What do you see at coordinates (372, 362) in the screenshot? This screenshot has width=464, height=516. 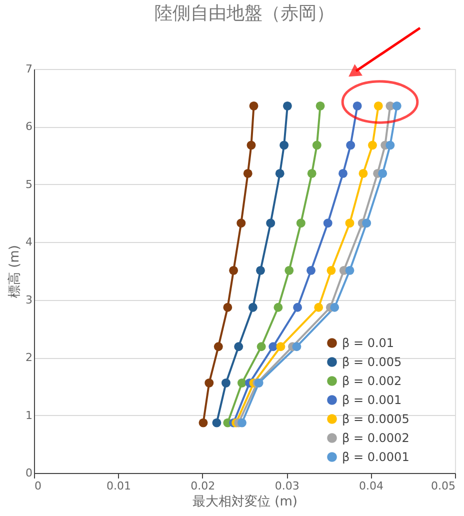 I see `legend-label: β = 0.005` at bounding box center [372, 362].